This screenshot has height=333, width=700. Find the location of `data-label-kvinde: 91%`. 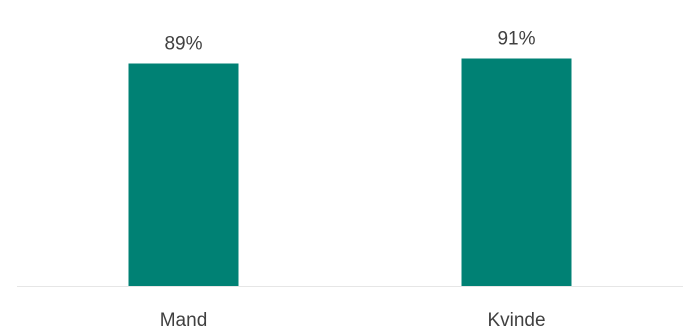

data-label-kvinde: 91% is located at coordinates (516, 39).